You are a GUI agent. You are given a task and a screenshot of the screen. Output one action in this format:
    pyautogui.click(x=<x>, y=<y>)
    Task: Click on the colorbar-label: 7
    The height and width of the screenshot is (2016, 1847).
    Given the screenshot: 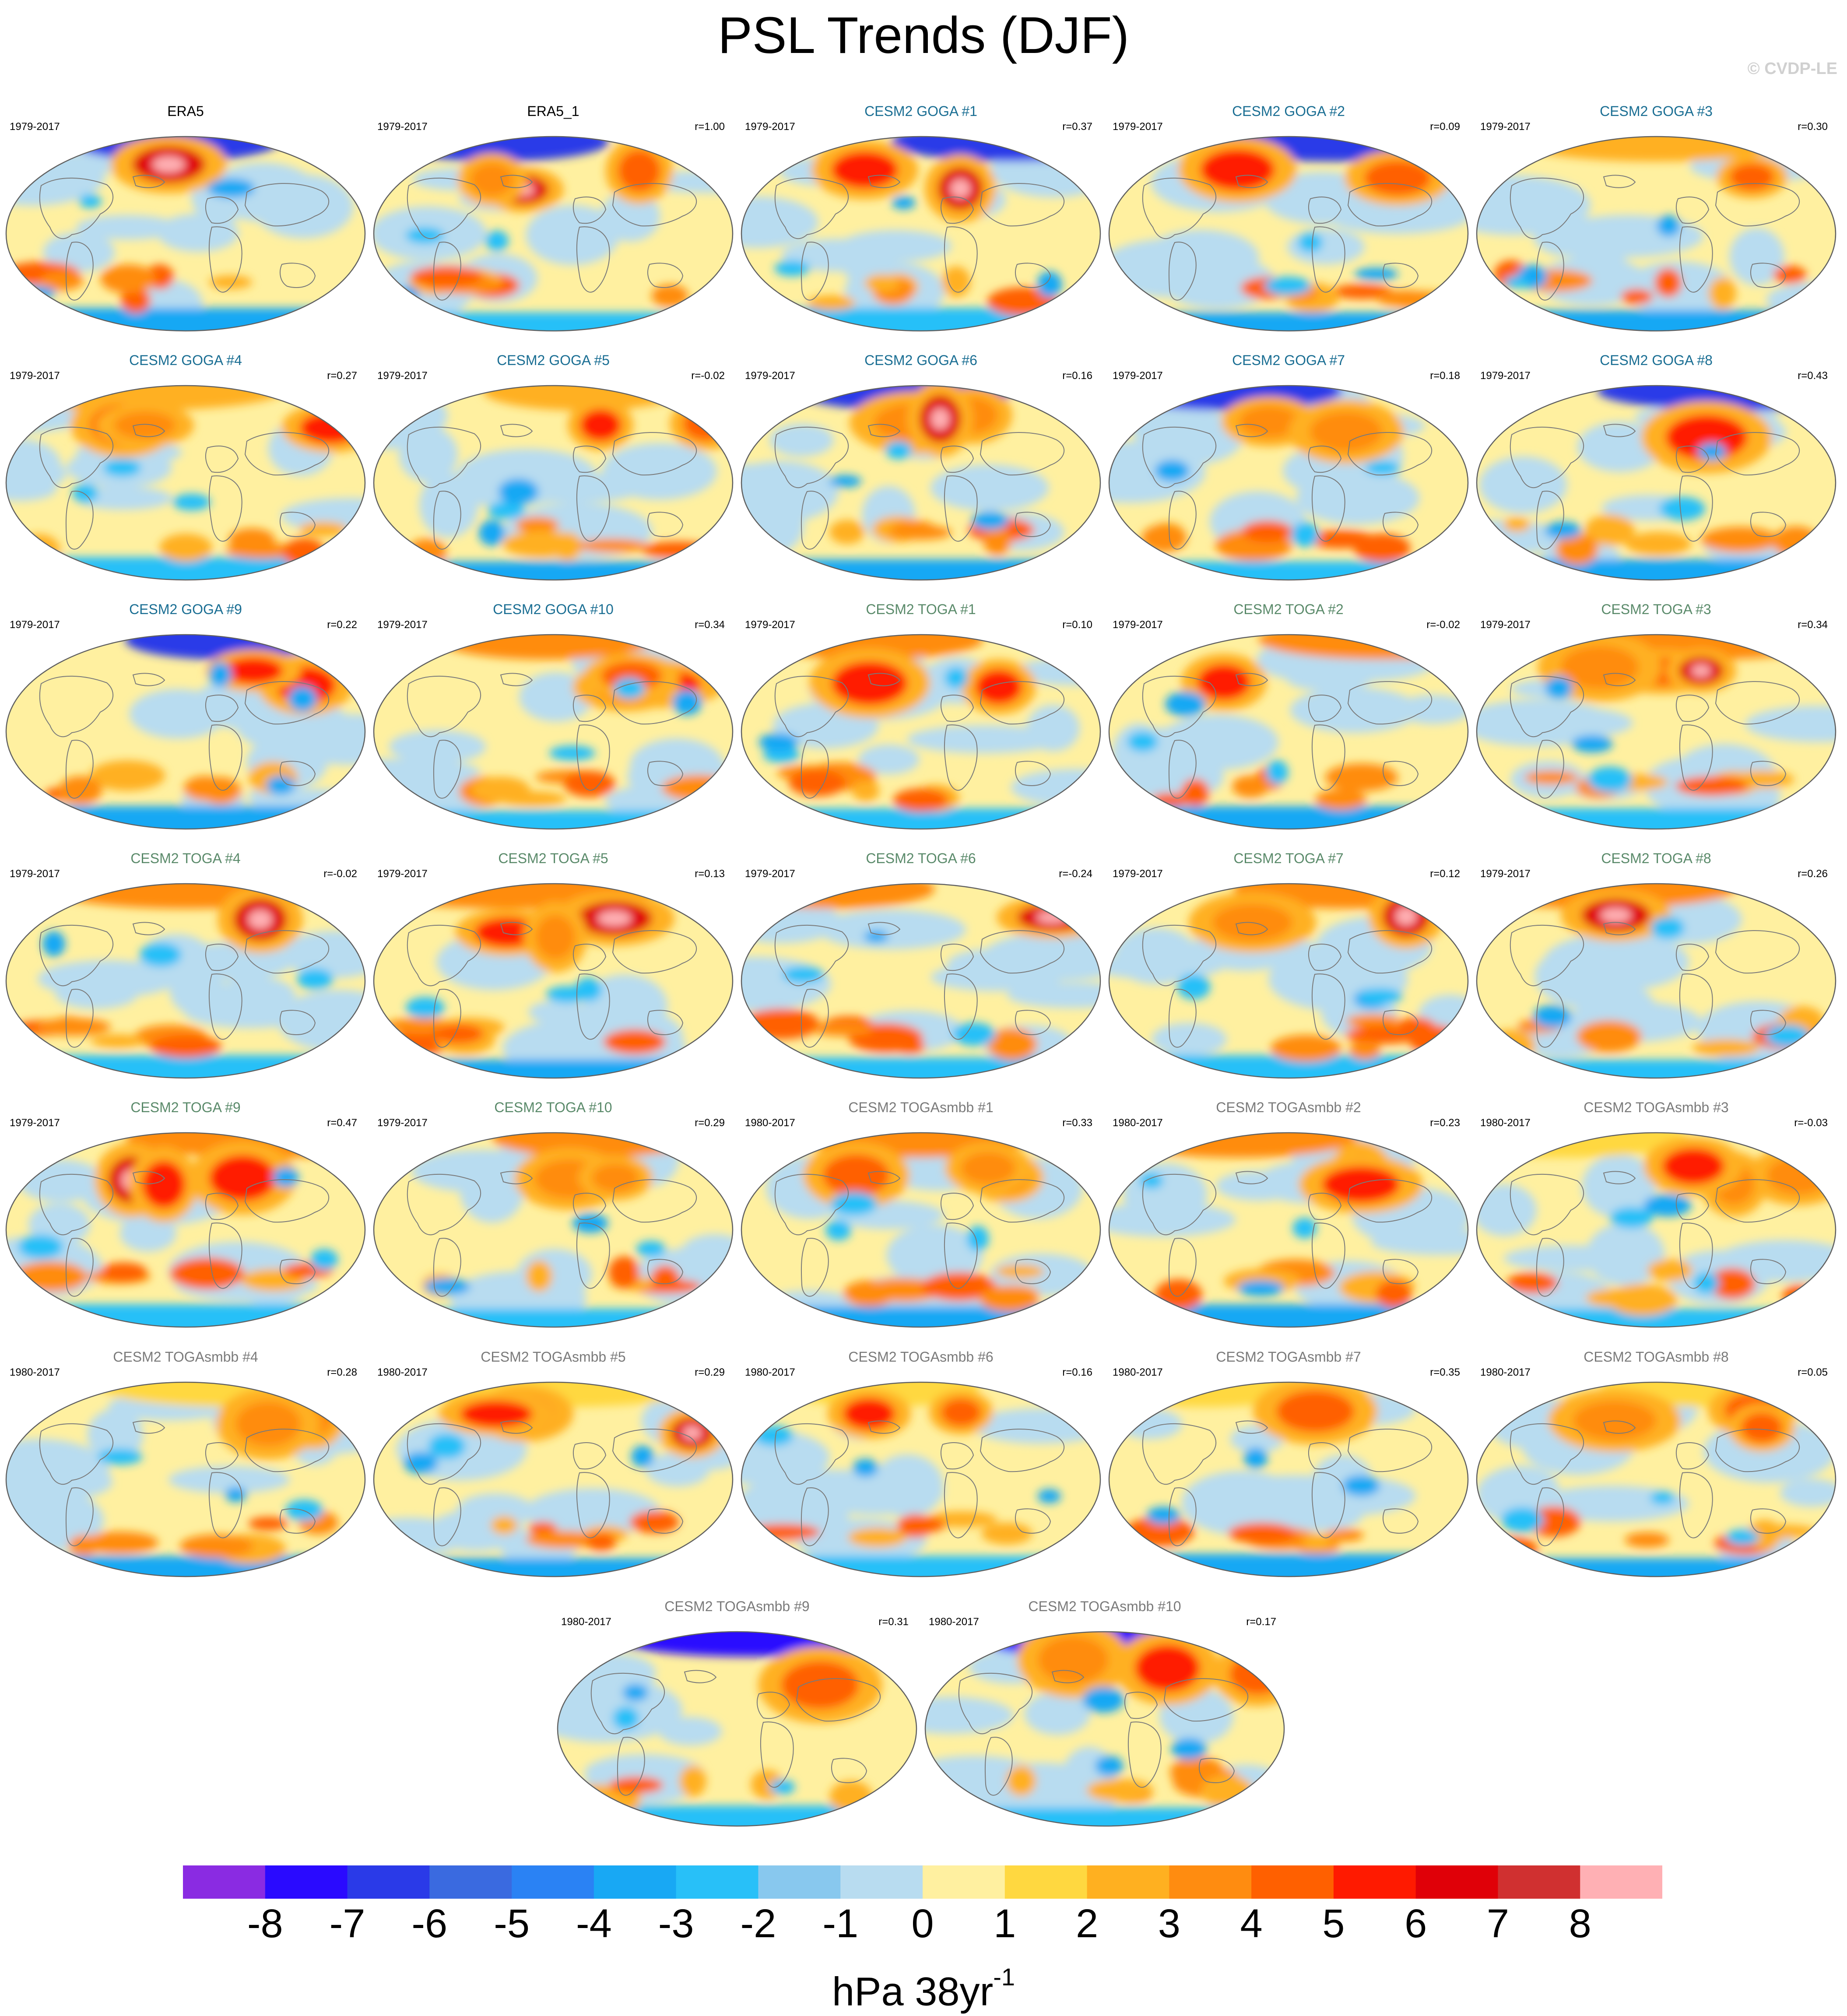 What is the action you would take?
    pyautogui.click(x=1498, y=1923)
    